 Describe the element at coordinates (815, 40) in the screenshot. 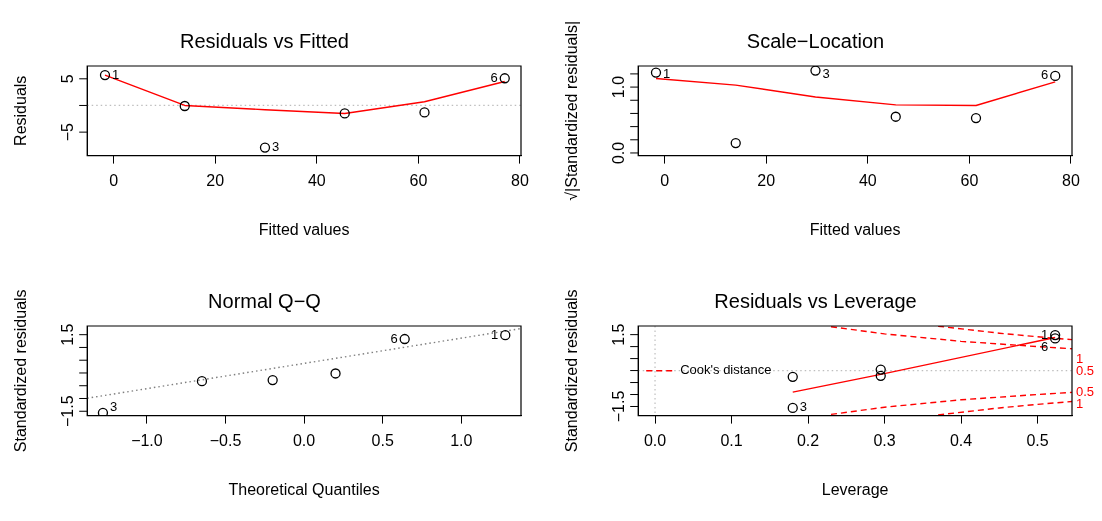

I see `chart-title: Scale−Location` at that location.